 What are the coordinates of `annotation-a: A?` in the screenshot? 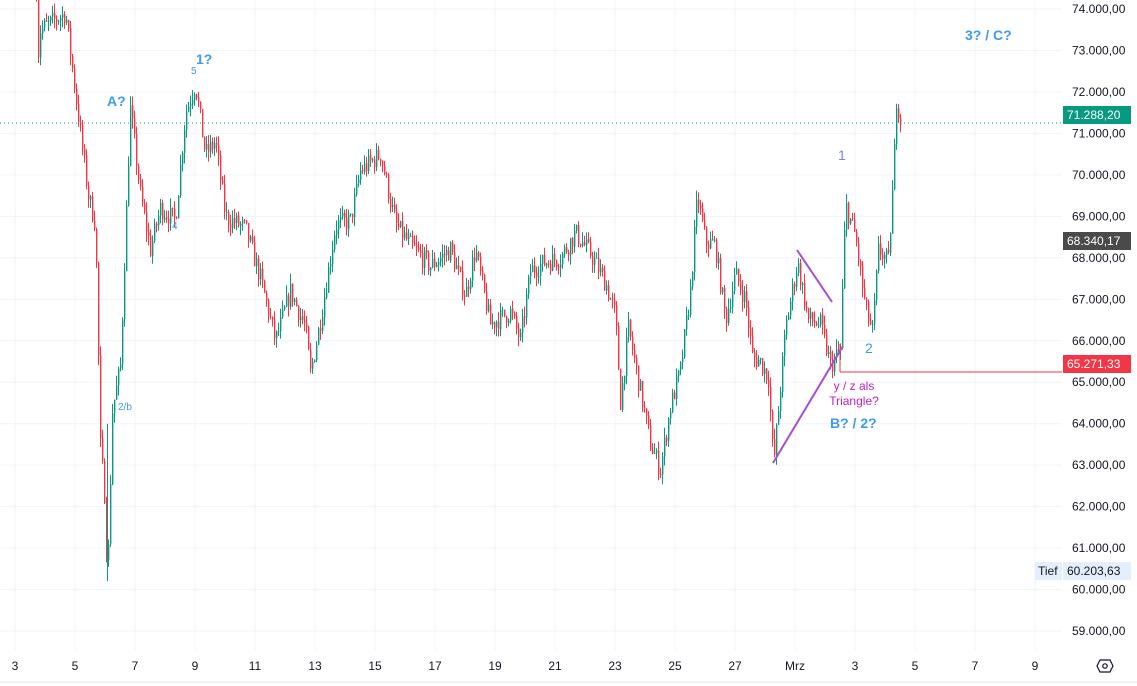 It's located at (116, 101).